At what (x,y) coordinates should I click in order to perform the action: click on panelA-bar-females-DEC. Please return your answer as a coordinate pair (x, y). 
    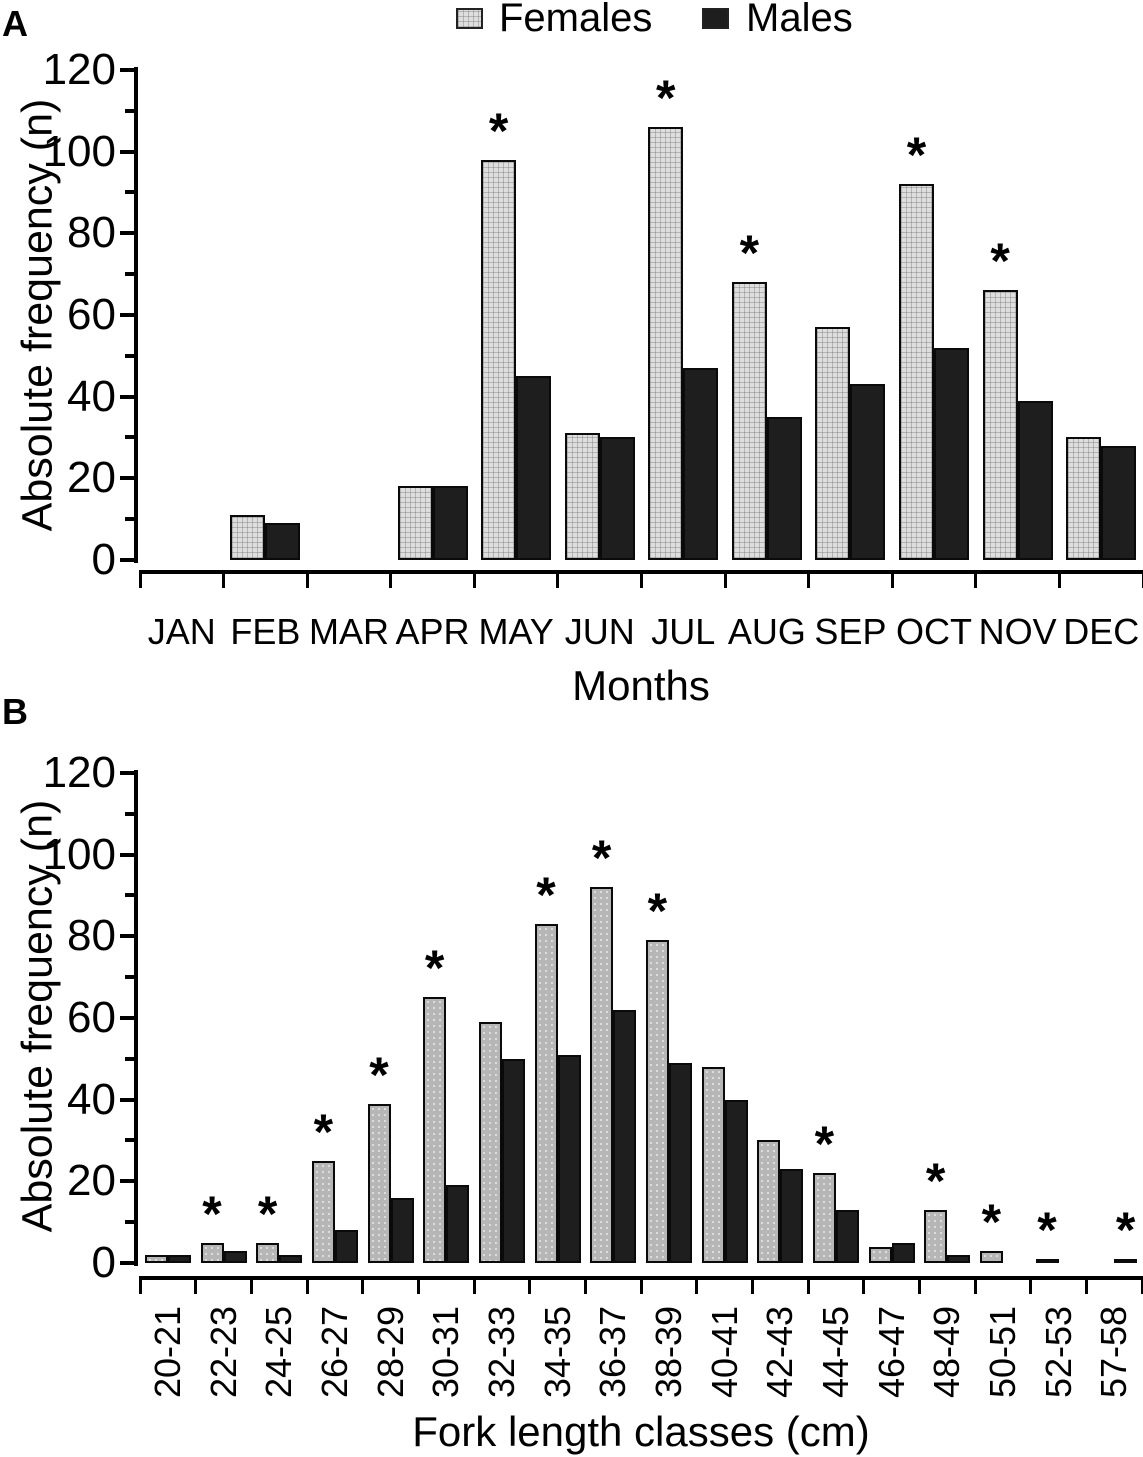
    Looking at the image, I should click on (1084, 498).